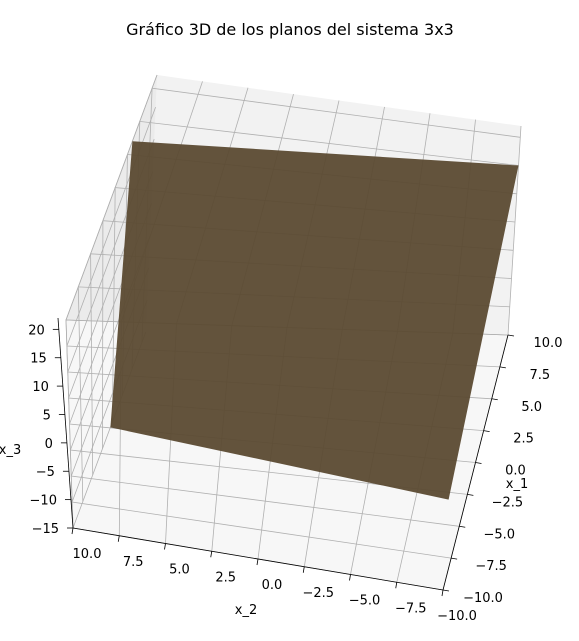 The width and height of the screenshot is (579, 641). Describe the element at coordinates (540, 375) in the screenshot. I see `x-tick-label: 7.5` at that location.